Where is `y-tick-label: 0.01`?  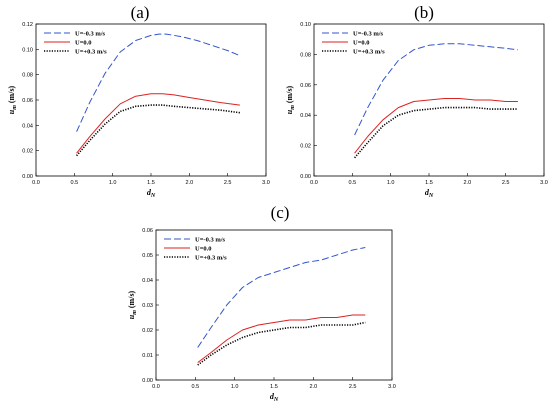
y-tick-label: 0.01 is located at coordinates (147, 356).